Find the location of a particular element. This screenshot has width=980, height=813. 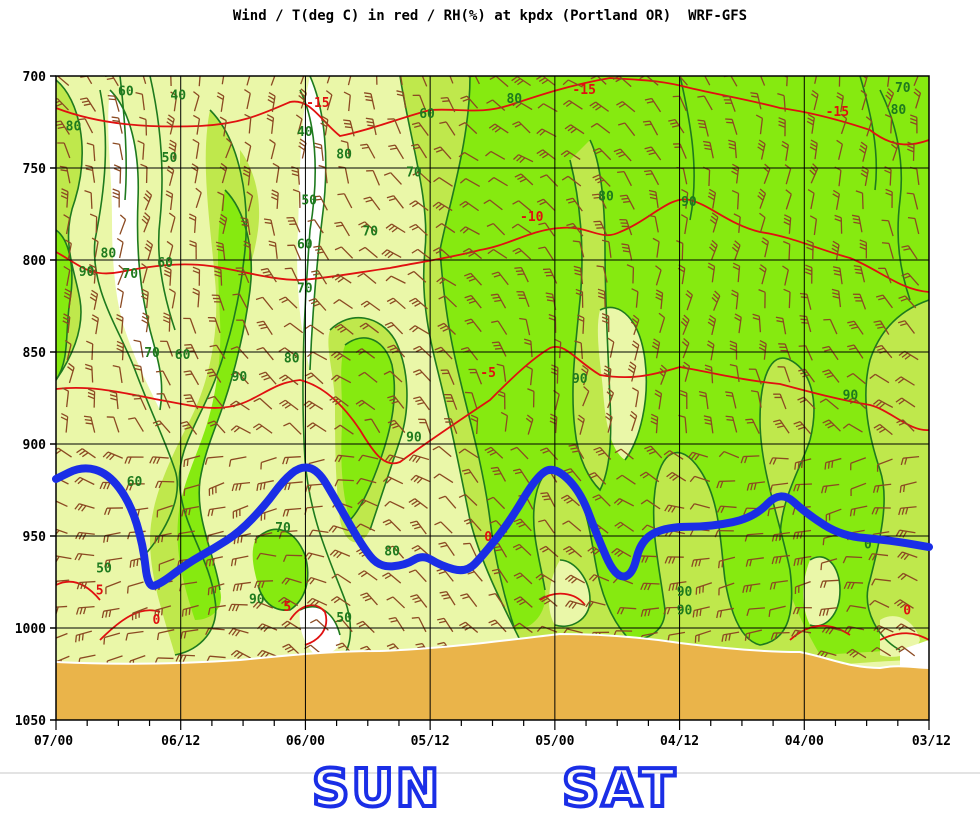

rh-label: 40 is located at coordinates (305, 132).